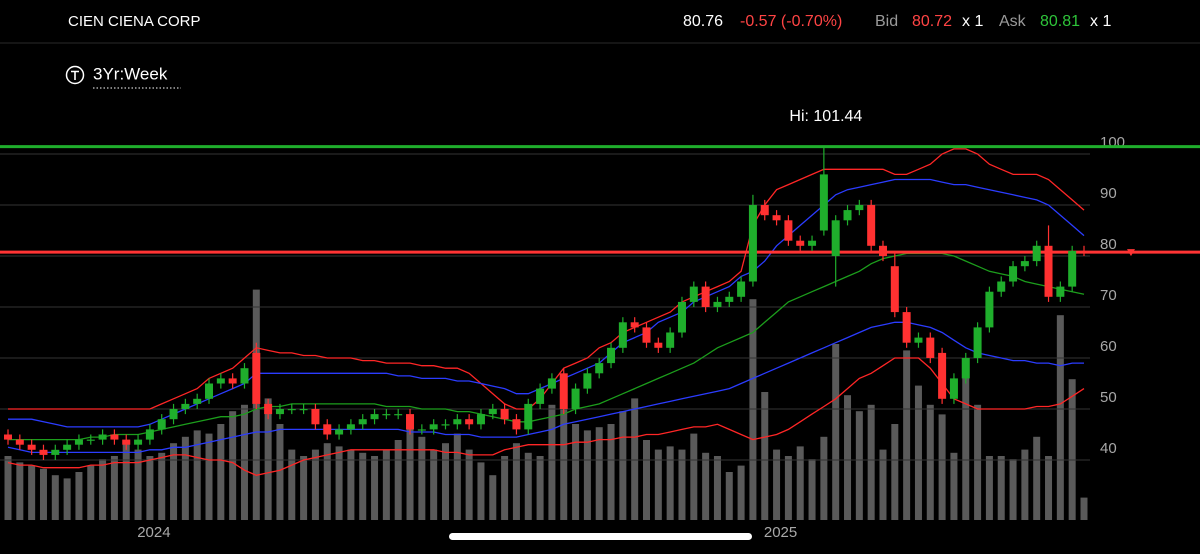 This screenshot has width=1200, height=554. Describe the element at coordinates (134, 21) in the screenshot. I see `symbol: CIEN CIENA CORP` at that location.